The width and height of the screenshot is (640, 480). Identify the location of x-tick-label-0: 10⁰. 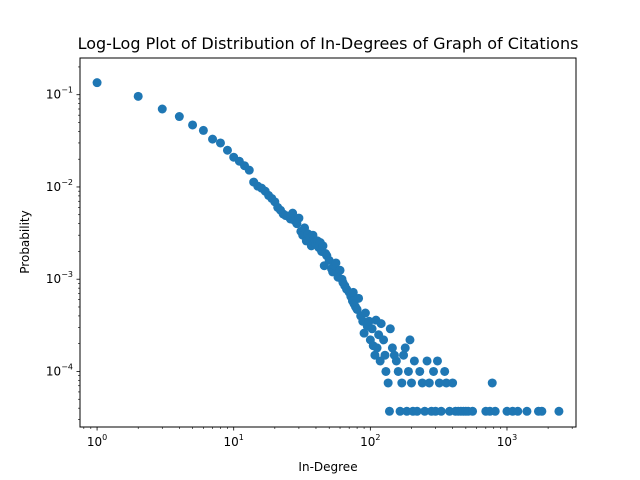
(97, 441).